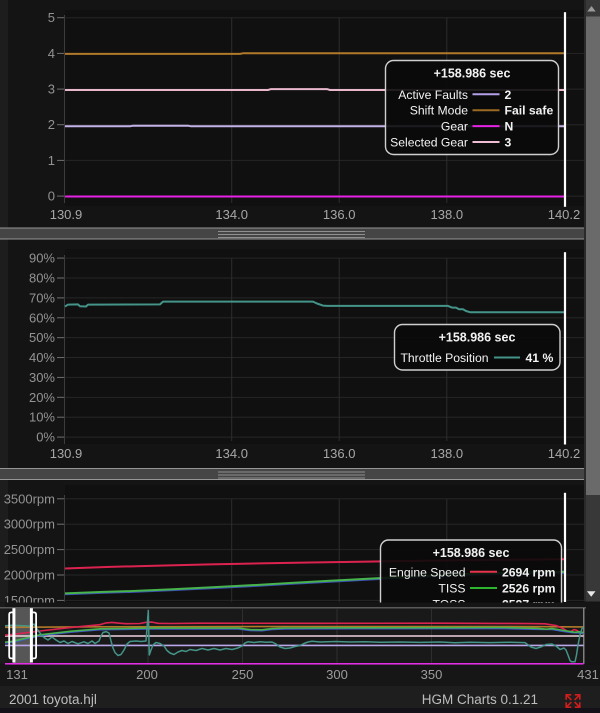 The image size is (600, 713). What do you see at coordinates (42, 377) in the screenshot?
I see `svg-text: 30%` at bounding box center [42, 377].